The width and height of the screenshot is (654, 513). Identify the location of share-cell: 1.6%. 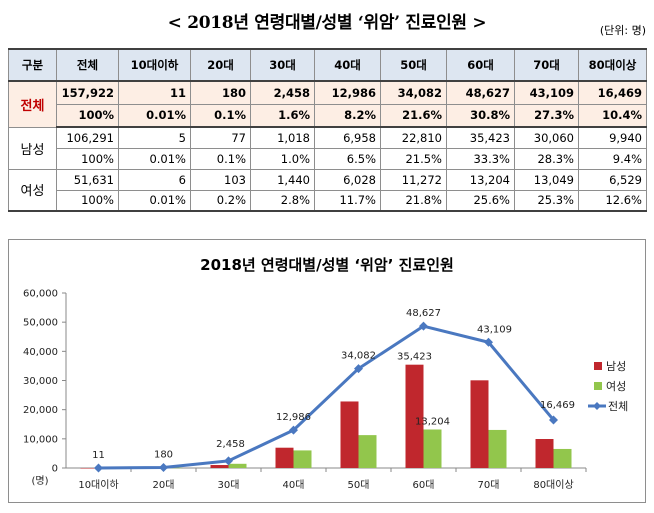
(282, 115).